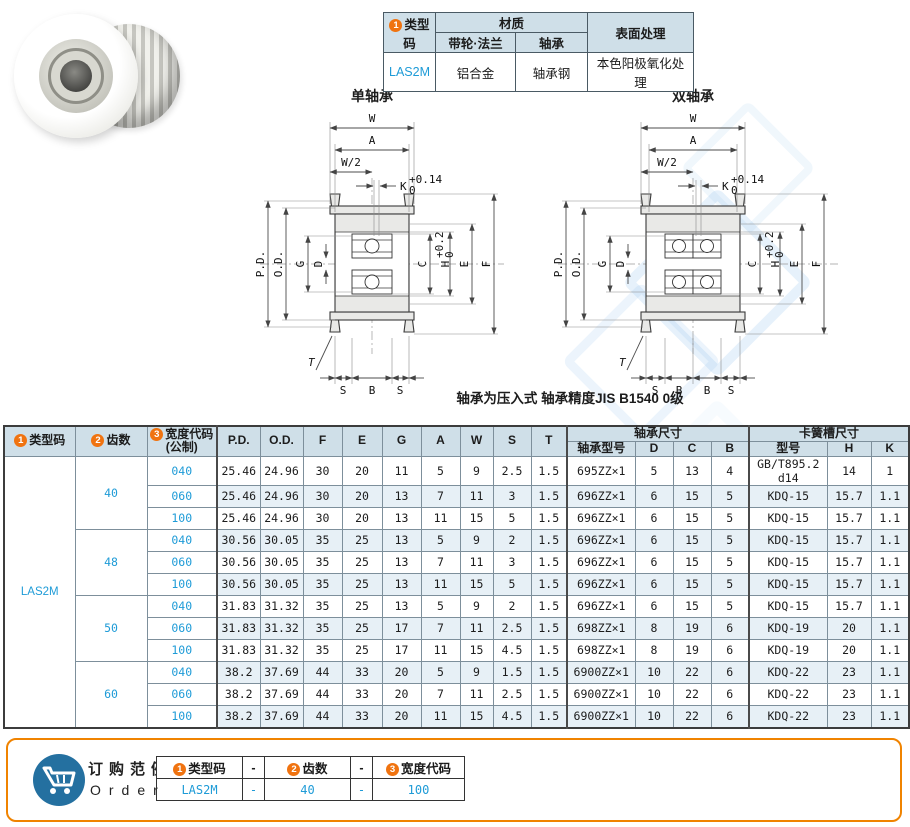  I want to click on bearing-inner-ring, so click(76, 76).